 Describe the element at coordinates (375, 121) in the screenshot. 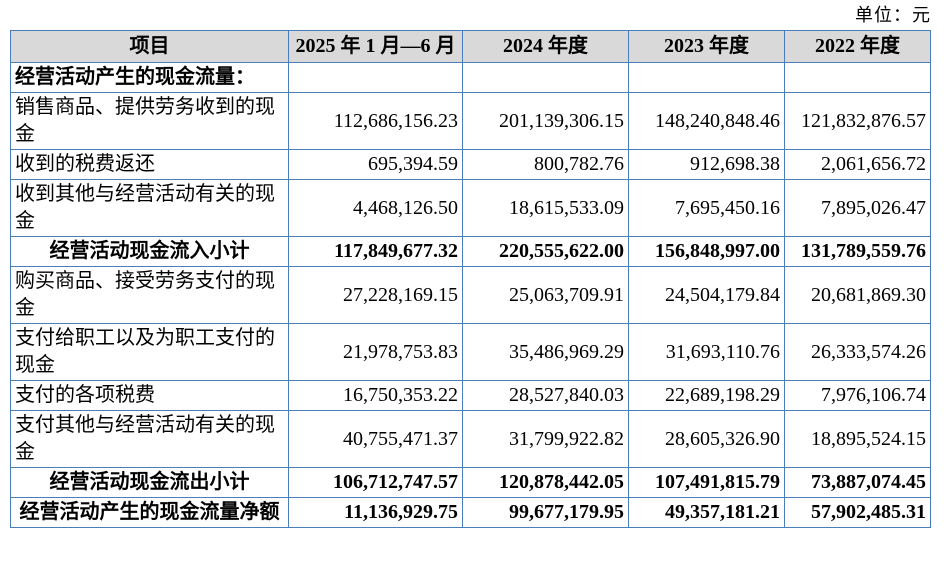

I see `row-value: 112,686,156.23` at that location.